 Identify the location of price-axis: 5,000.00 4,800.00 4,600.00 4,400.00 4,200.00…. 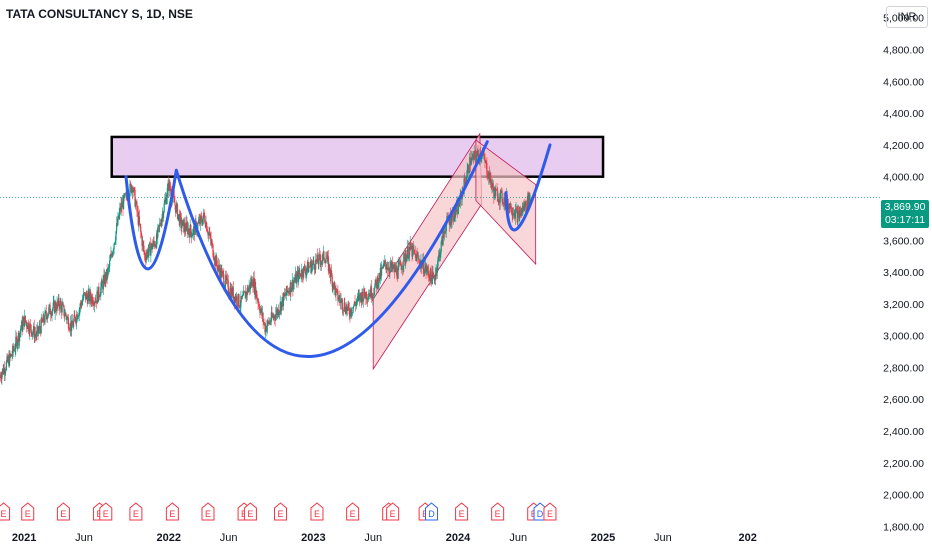
(903, 273).